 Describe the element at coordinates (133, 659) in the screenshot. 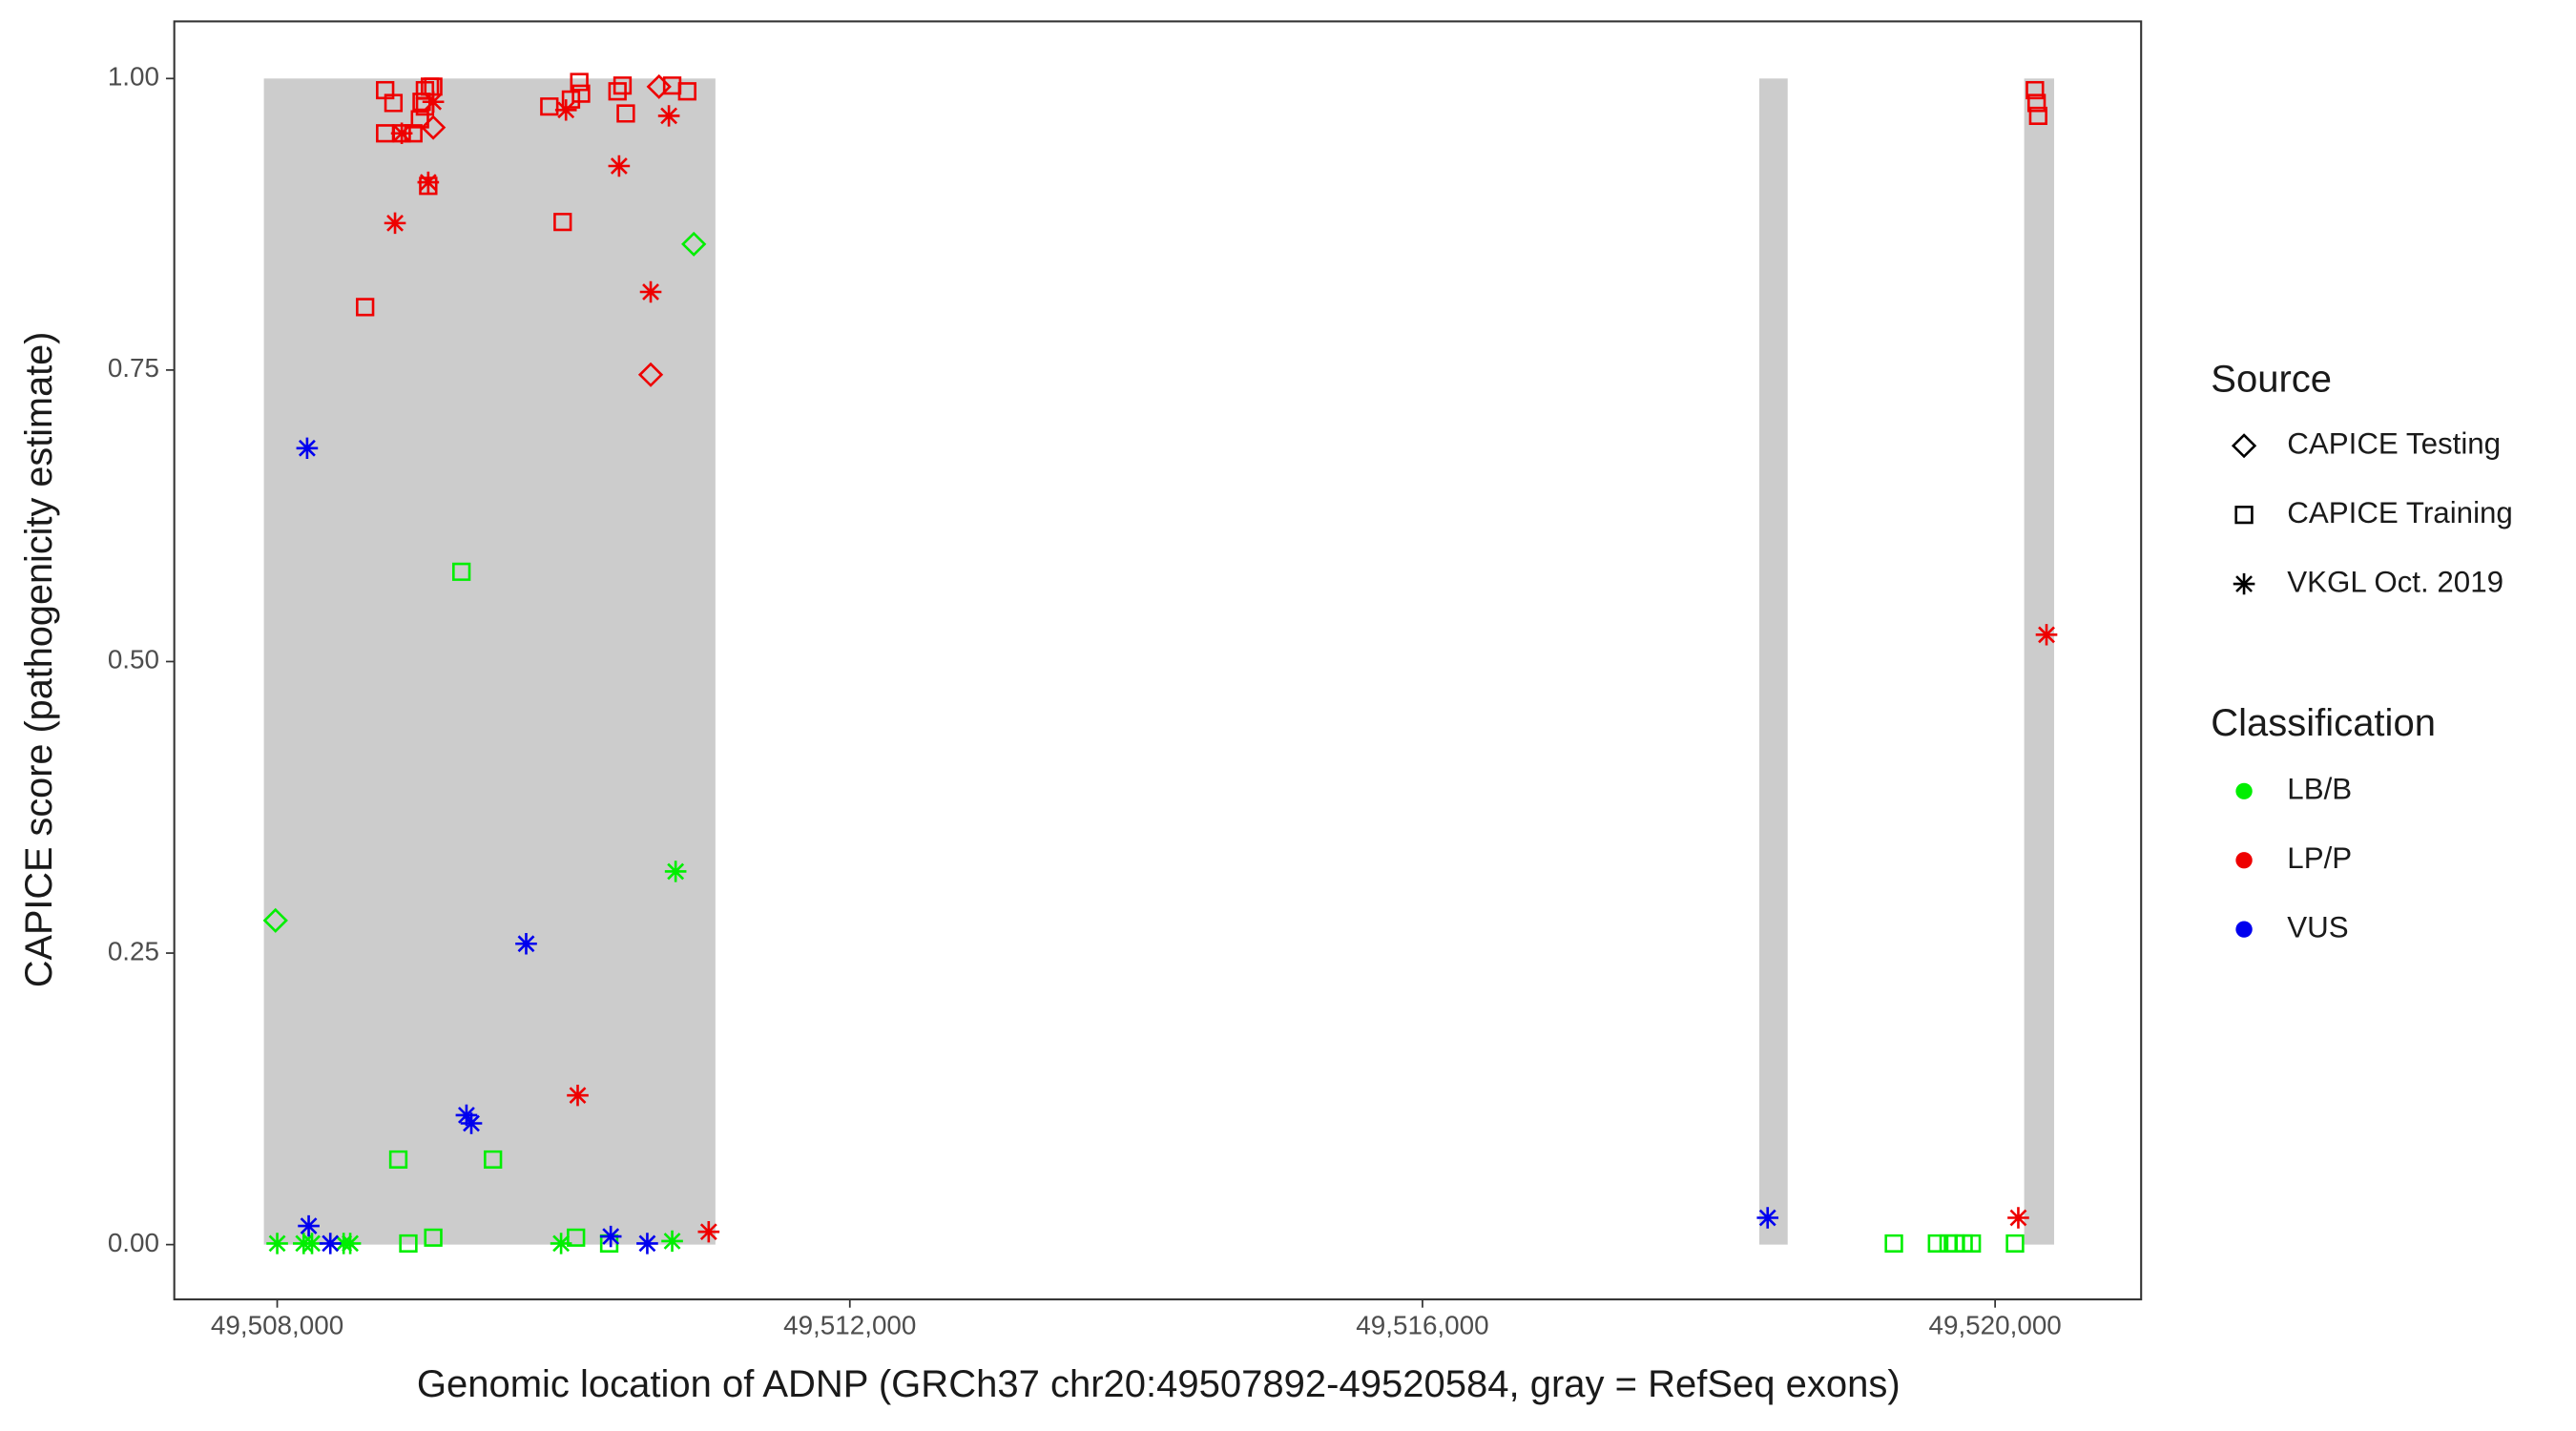

I see `y-tick-label: 0.50` at that location.